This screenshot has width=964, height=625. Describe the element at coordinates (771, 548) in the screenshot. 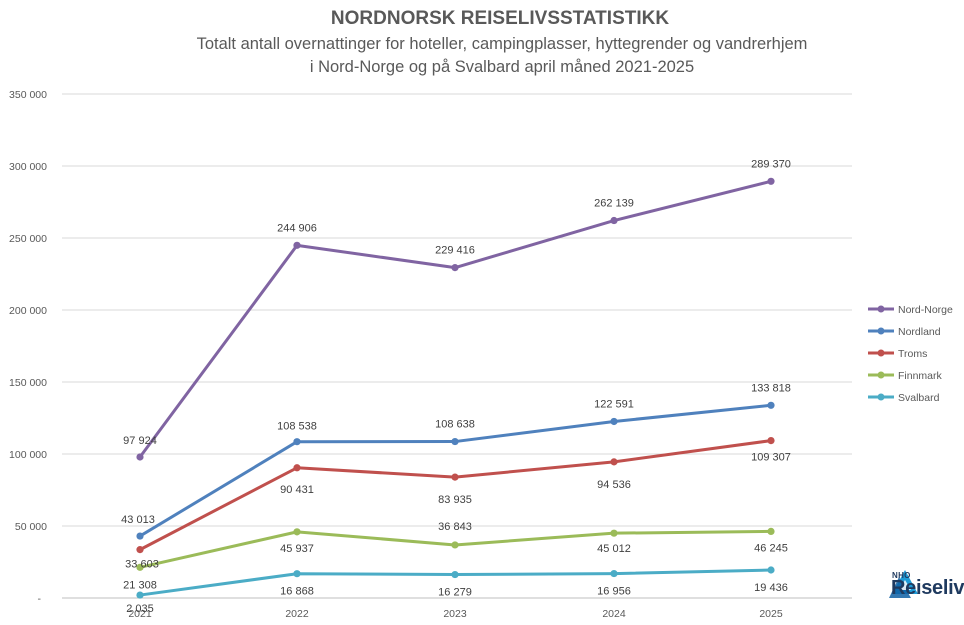

I see `data-label: 46 245` at that location.